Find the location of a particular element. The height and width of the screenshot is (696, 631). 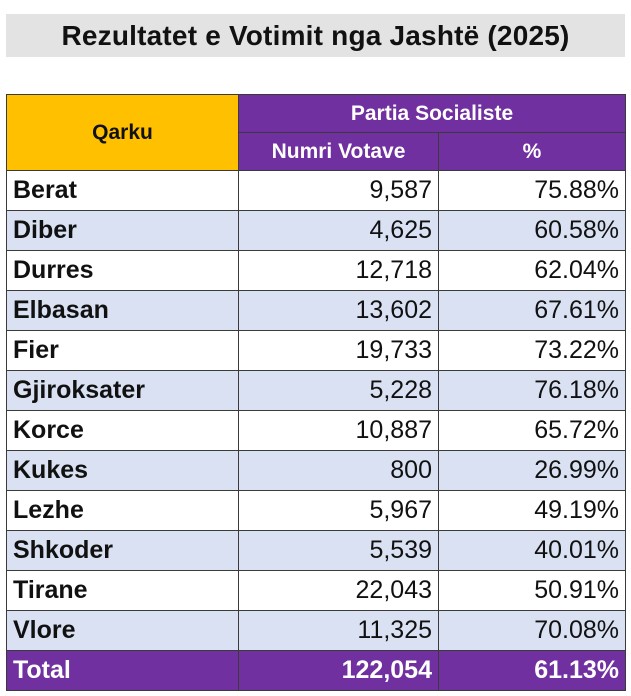

total-row: Total 122,054 61.13% is located at coordinates (316, 670).